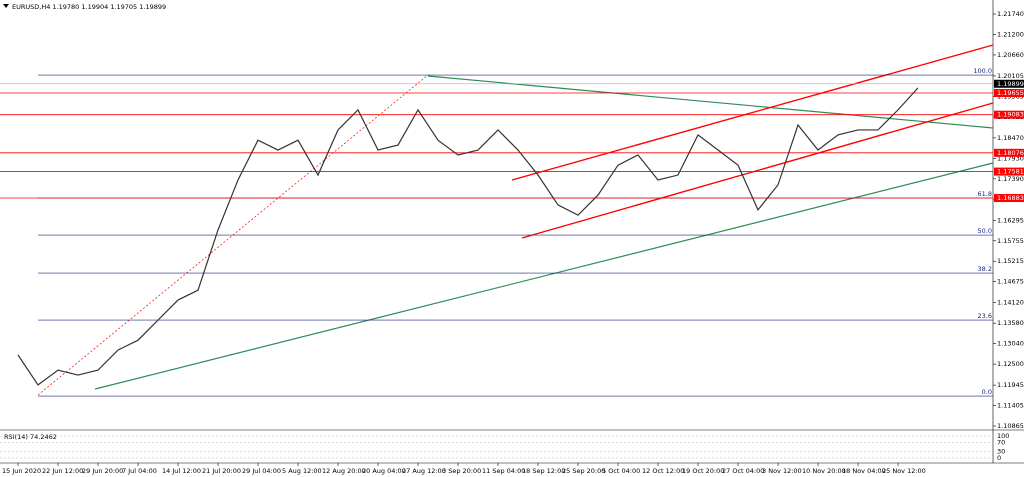 This screenshot has width=1024, height=477. Describe the element at coordinates (424, 471) in the screenshot. I see `x-tick-label: 27 Aug 12:00` at that location.